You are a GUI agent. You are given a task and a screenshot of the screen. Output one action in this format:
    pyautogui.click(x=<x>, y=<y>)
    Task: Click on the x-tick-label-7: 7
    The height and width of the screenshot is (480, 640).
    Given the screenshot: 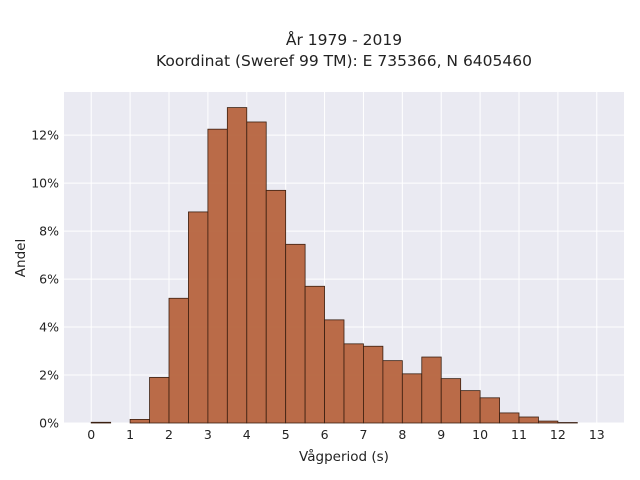 What is the action you would take?
    pyautogui.click(x=363, y=434)
    